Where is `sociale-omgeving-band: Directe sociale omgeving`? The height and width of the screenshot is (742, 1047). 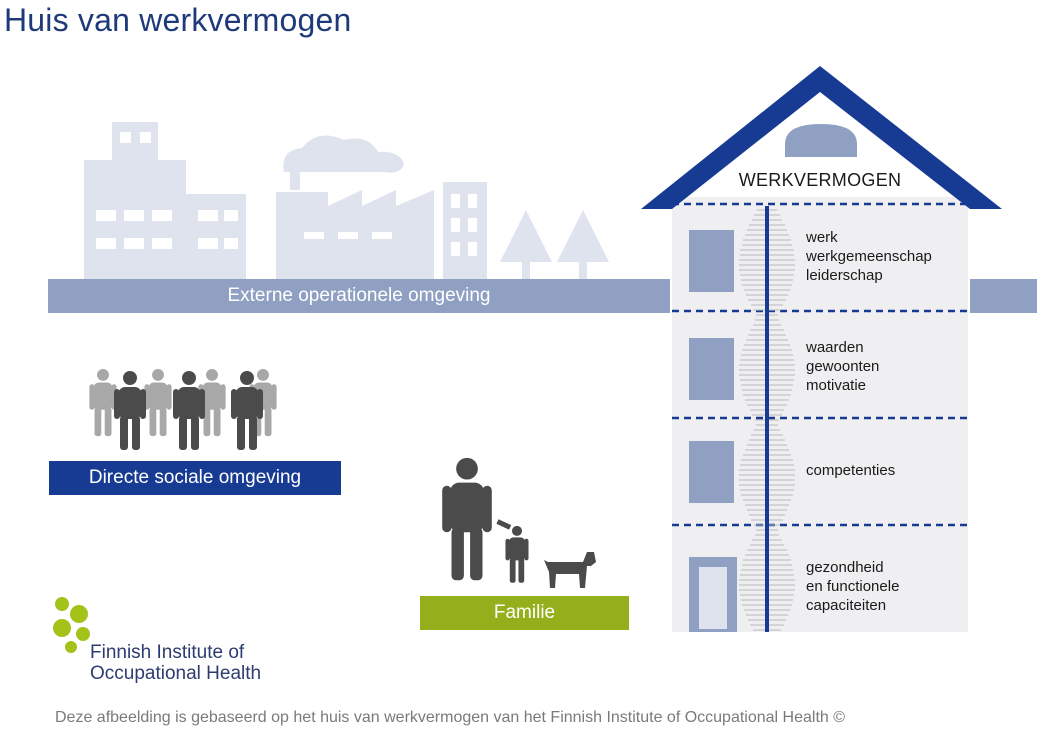
sociale-omgeving-band: Directe sociale omgeving is located at coordinates (195, 478).